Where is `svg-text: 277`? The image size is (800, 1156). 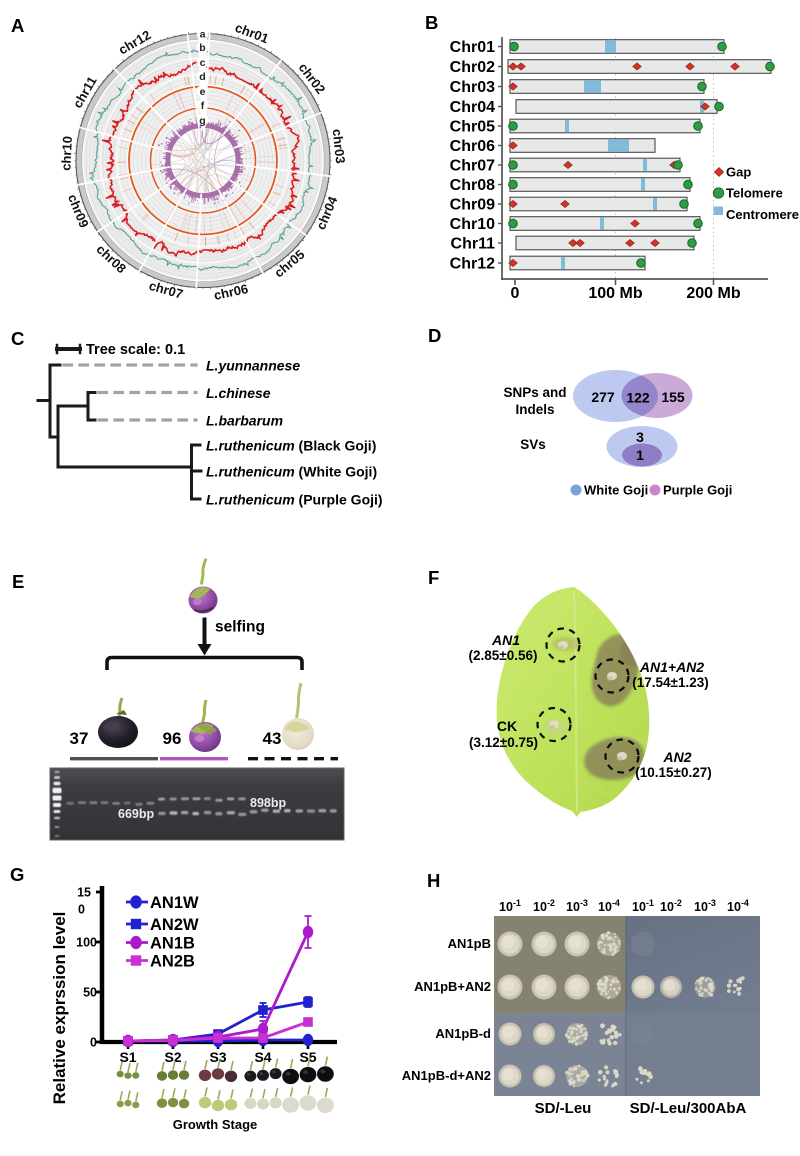
svg-text: 277 is located at coordinates (603, 397).